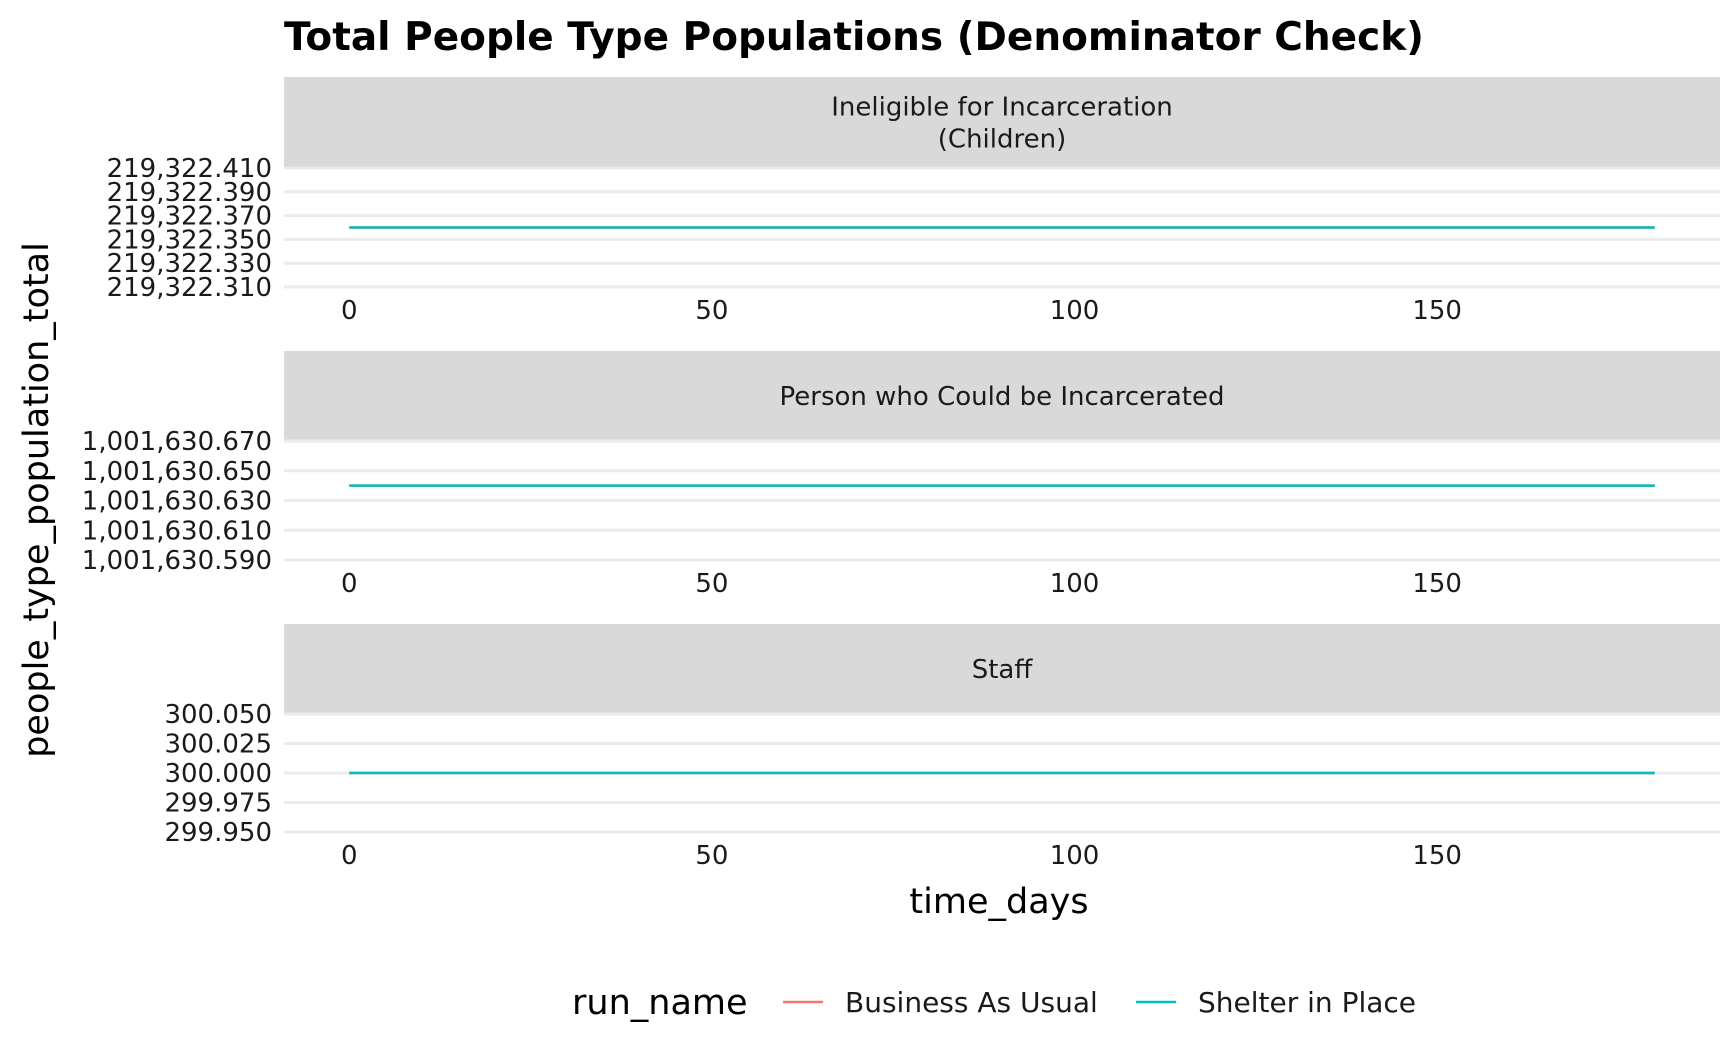 Image resolution: width=1728 pixels, height=1056 pixels. I want to click on y-tick-label: 300.050, so click(218, 715).